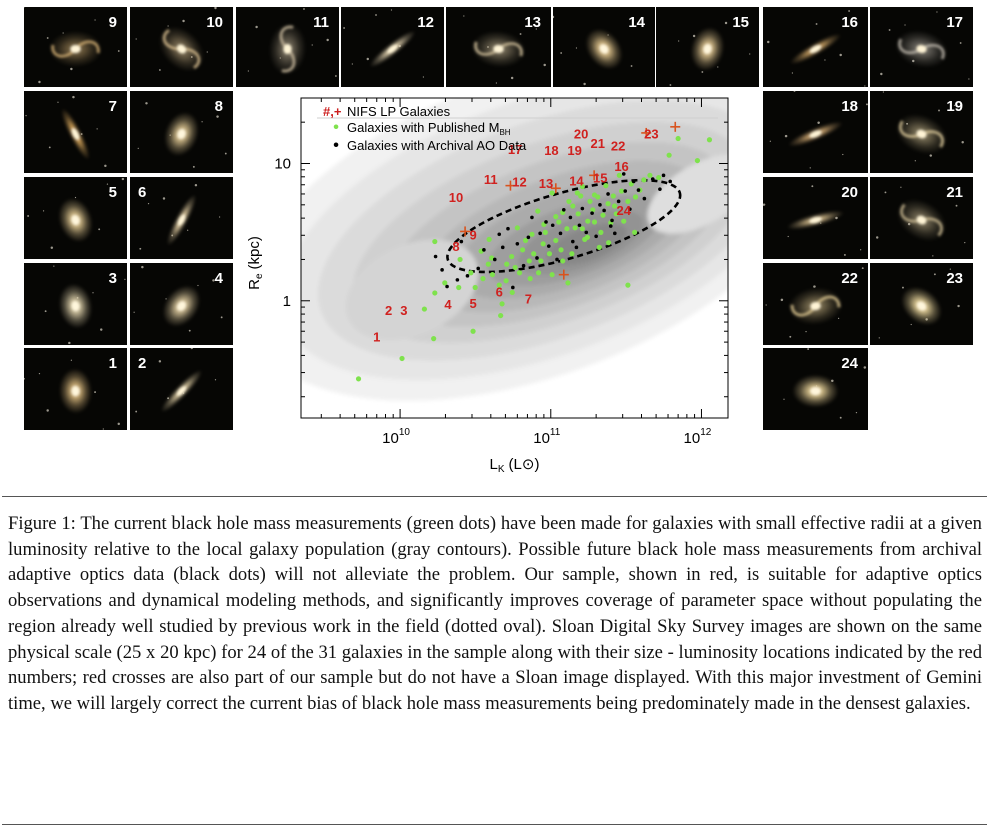  Describe the element at coordinates (815, 47) in the screenshot. I see `galaxy-thumbnail: 16` at that location.